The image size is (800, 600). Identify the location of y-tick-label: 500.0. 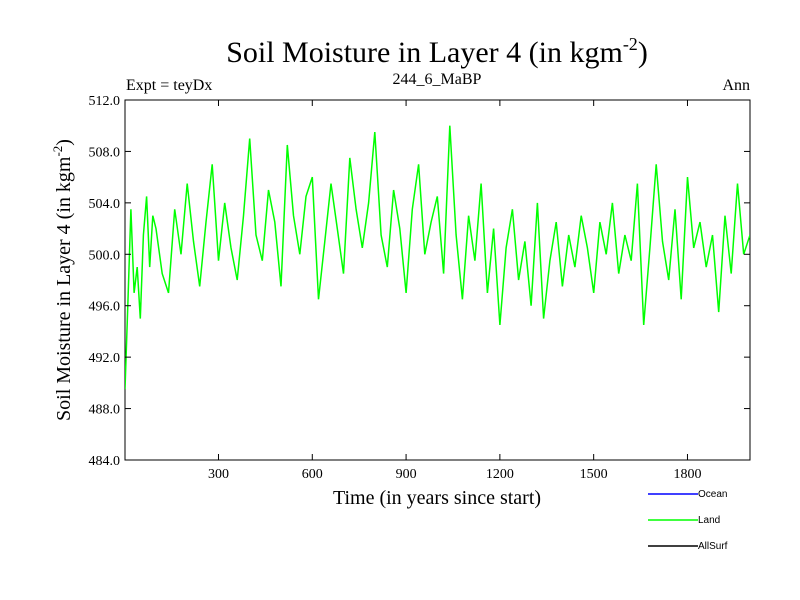
(105, 255).